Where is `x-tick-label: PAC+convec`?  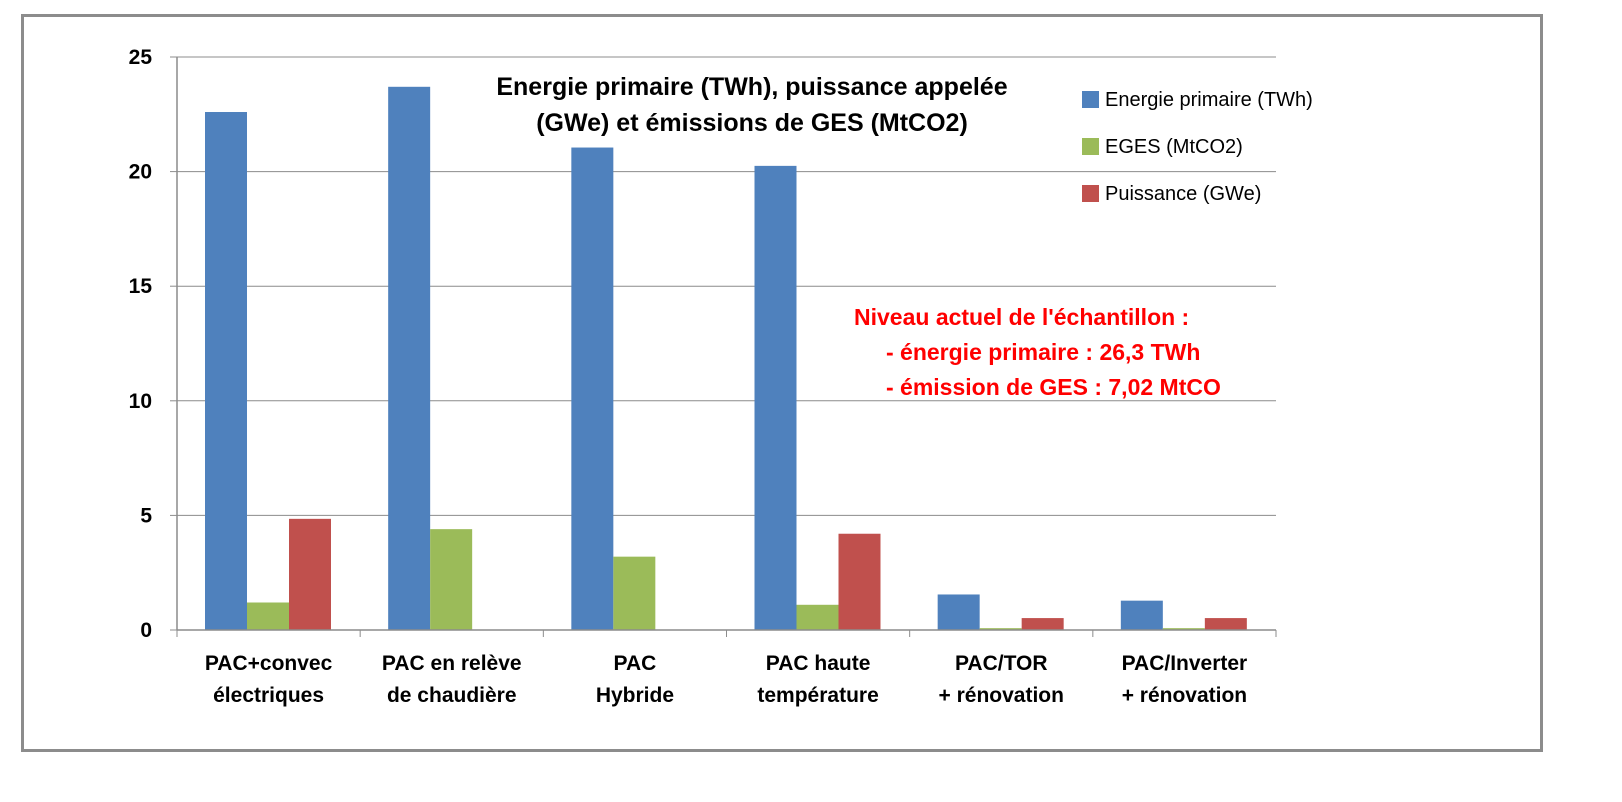
x-tick-label: PAC+convec is located at coordinates (269, 663).